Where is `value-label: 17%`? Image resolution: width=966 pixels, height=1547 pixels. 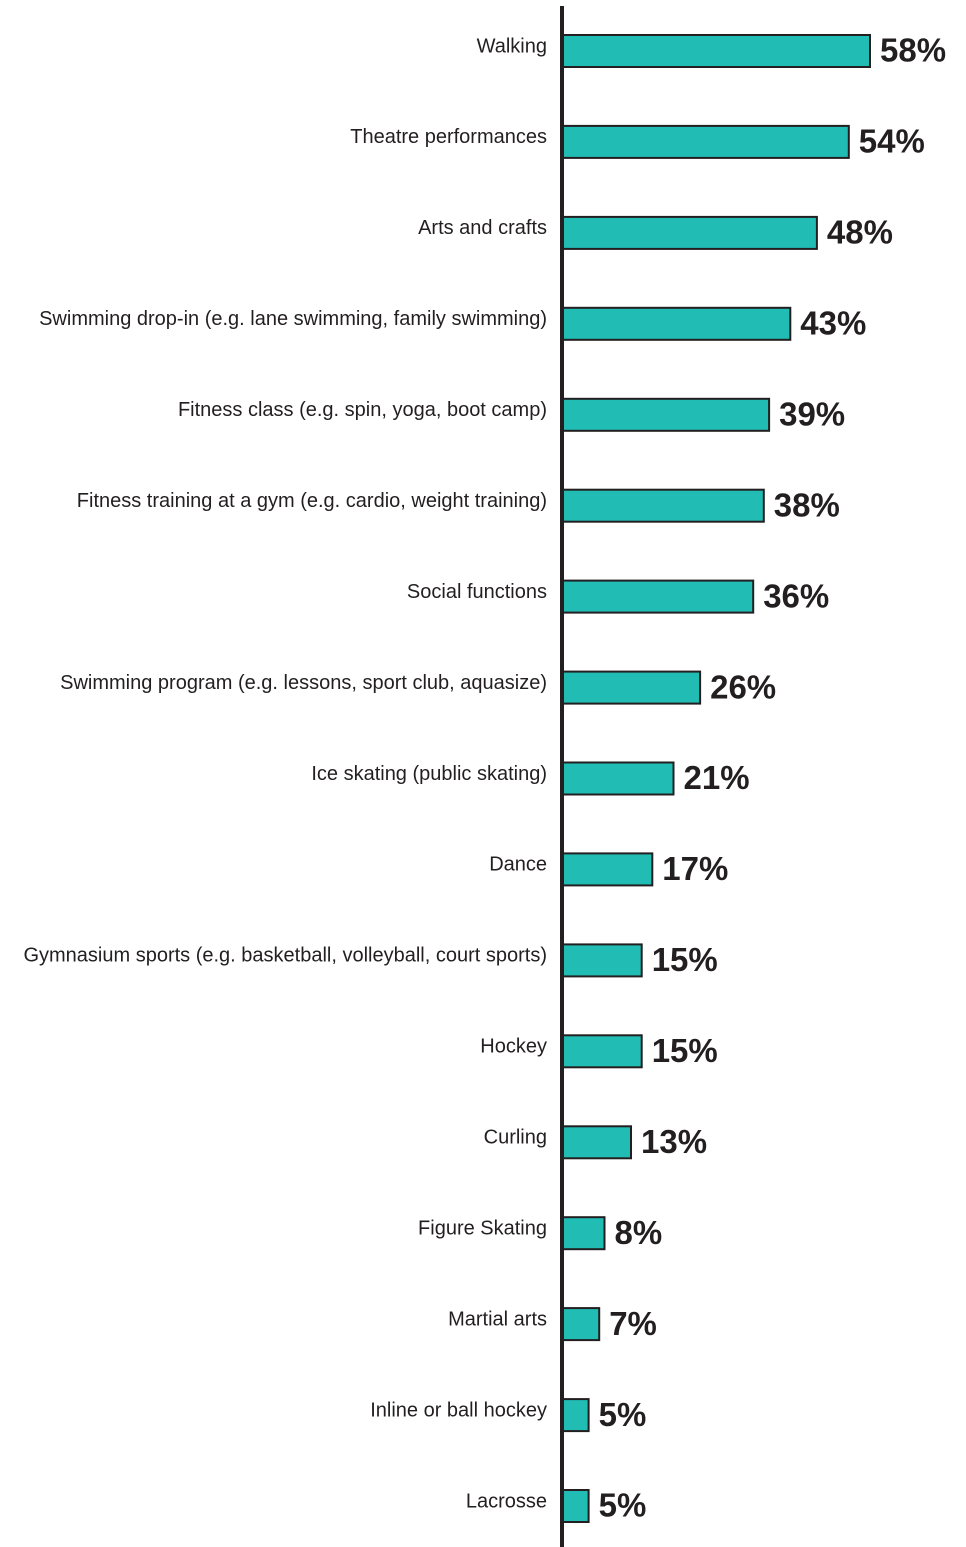
value-label: 17% is located at coordinates (695, 868).